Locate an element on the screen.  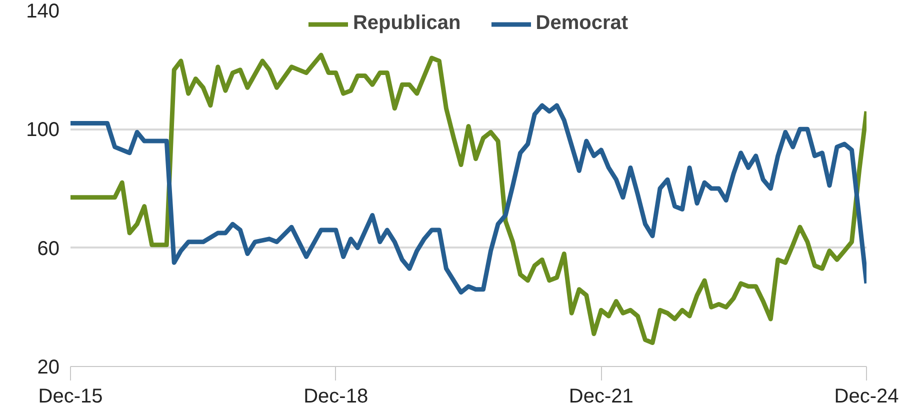
y-tick-label: 60 is located at coordinates (48, 249).